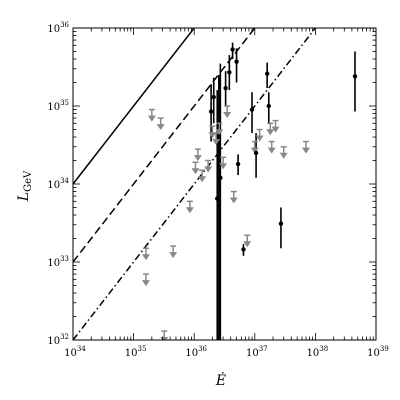  I want to click on y-axis-label: LGeV, so click(25, 186).